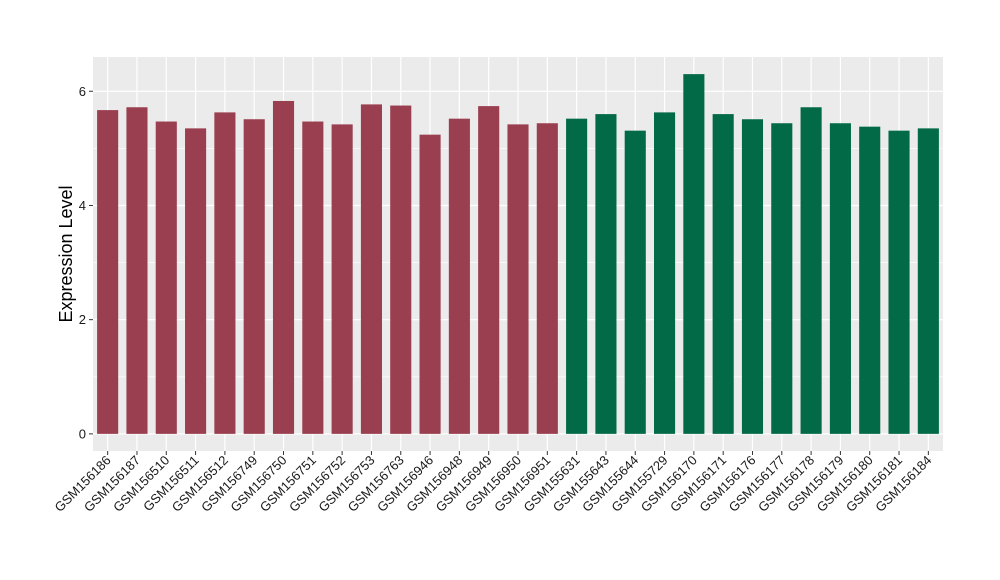 The image size is (1000, 580). What do you see at coordinates (82, 433) in the screenshot?
I see `y-tick-label: 0` at bounding box center [82, 433].